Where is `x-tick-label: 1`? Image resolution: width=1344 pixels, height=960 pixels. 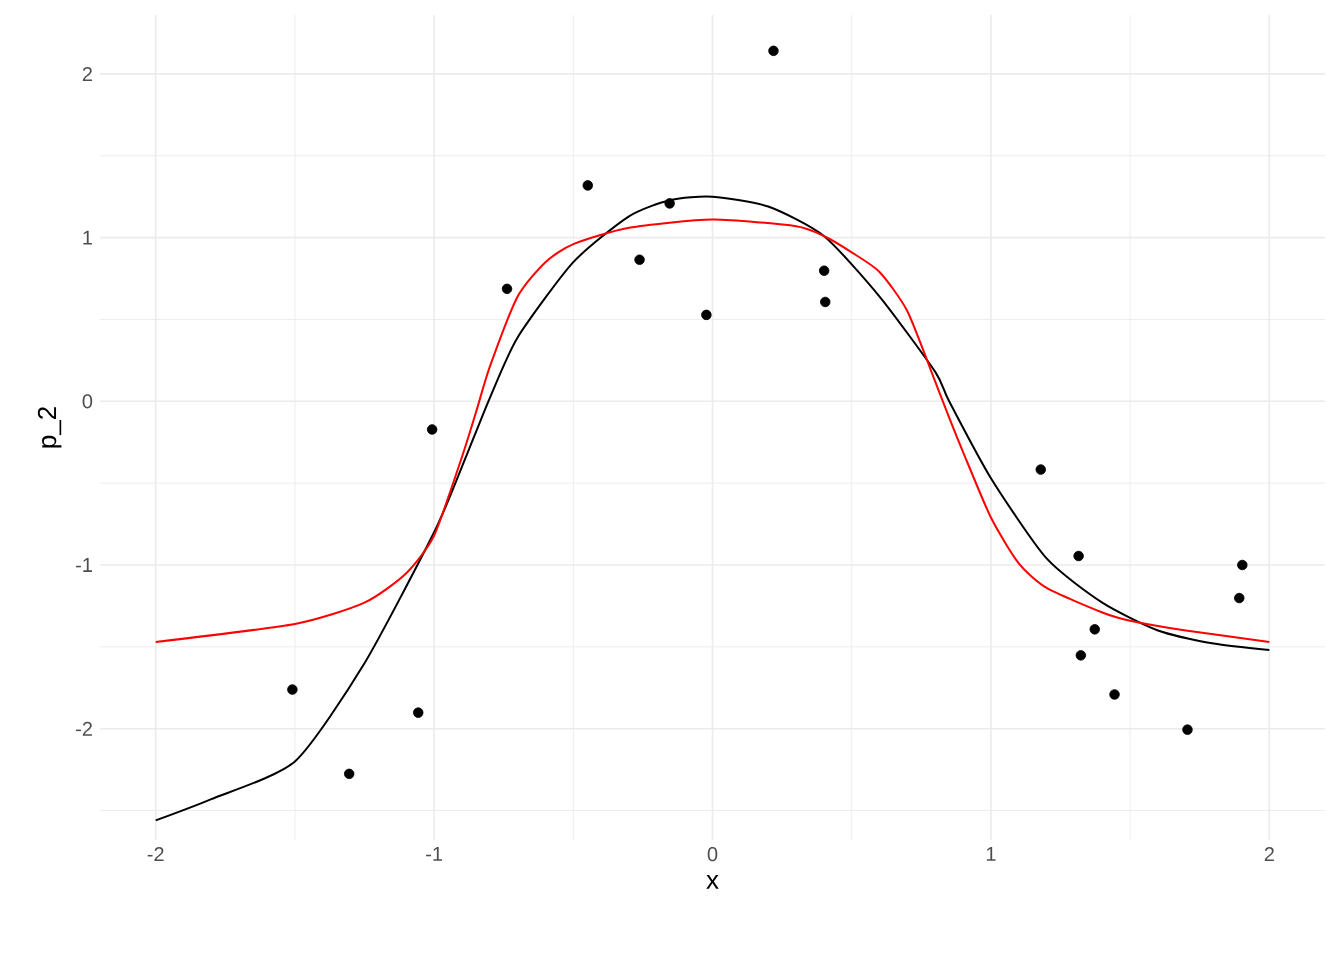
x-tick-label: 1 is located at coordinates (991, 854).